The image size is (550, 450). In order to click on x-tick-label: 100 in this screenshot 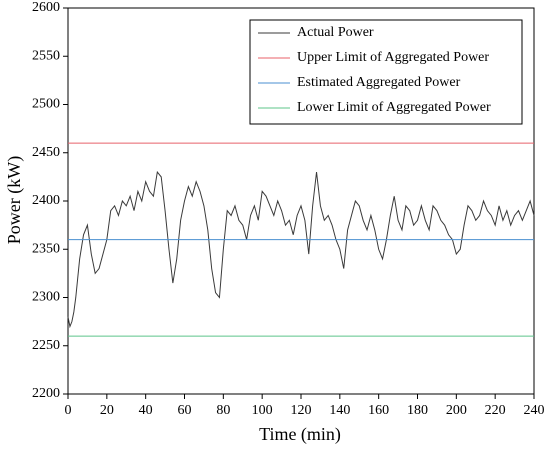, I will do `click(262, 410)`.